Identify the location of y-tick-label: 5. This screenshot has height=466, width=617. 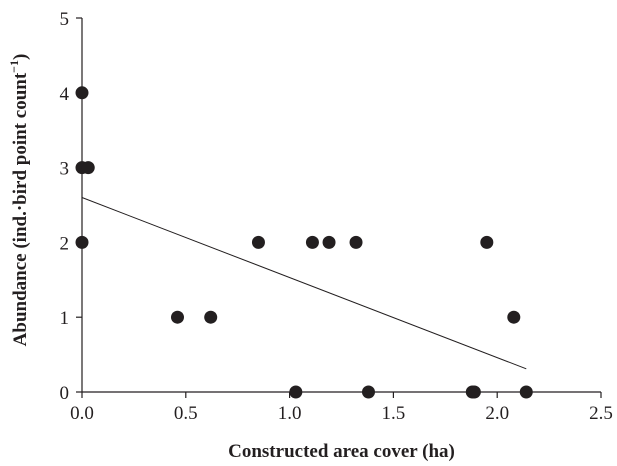
(65, 19).